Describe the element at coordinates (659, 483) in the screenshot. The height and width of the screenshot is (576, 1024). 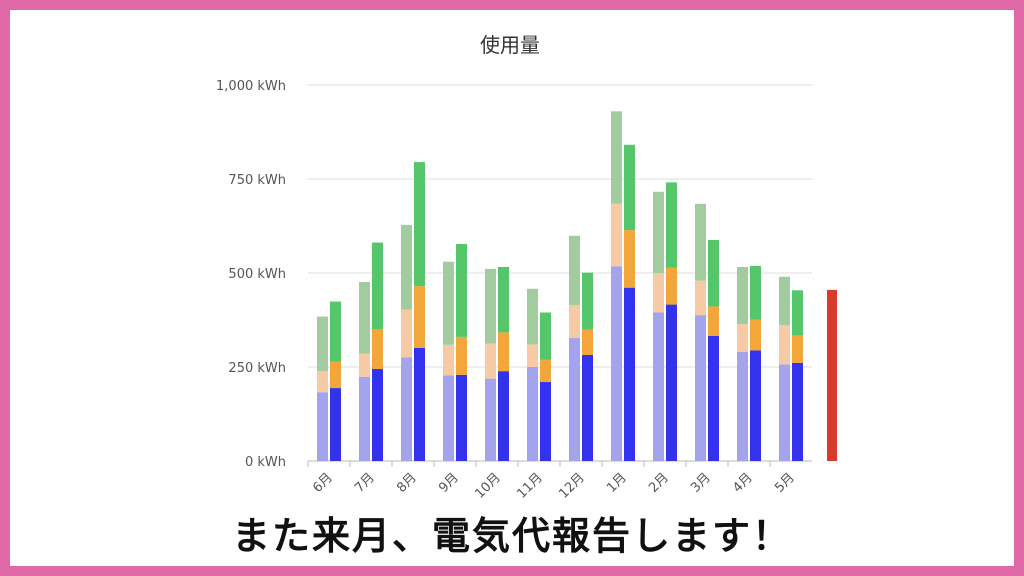
I see `x-tick-label: 2月` at that location.